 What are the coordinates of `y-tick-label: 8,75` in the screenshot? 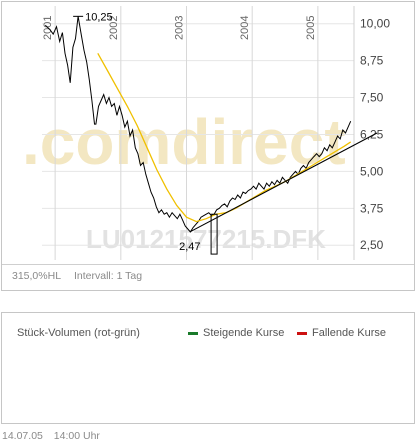 It's located at (372, 61).